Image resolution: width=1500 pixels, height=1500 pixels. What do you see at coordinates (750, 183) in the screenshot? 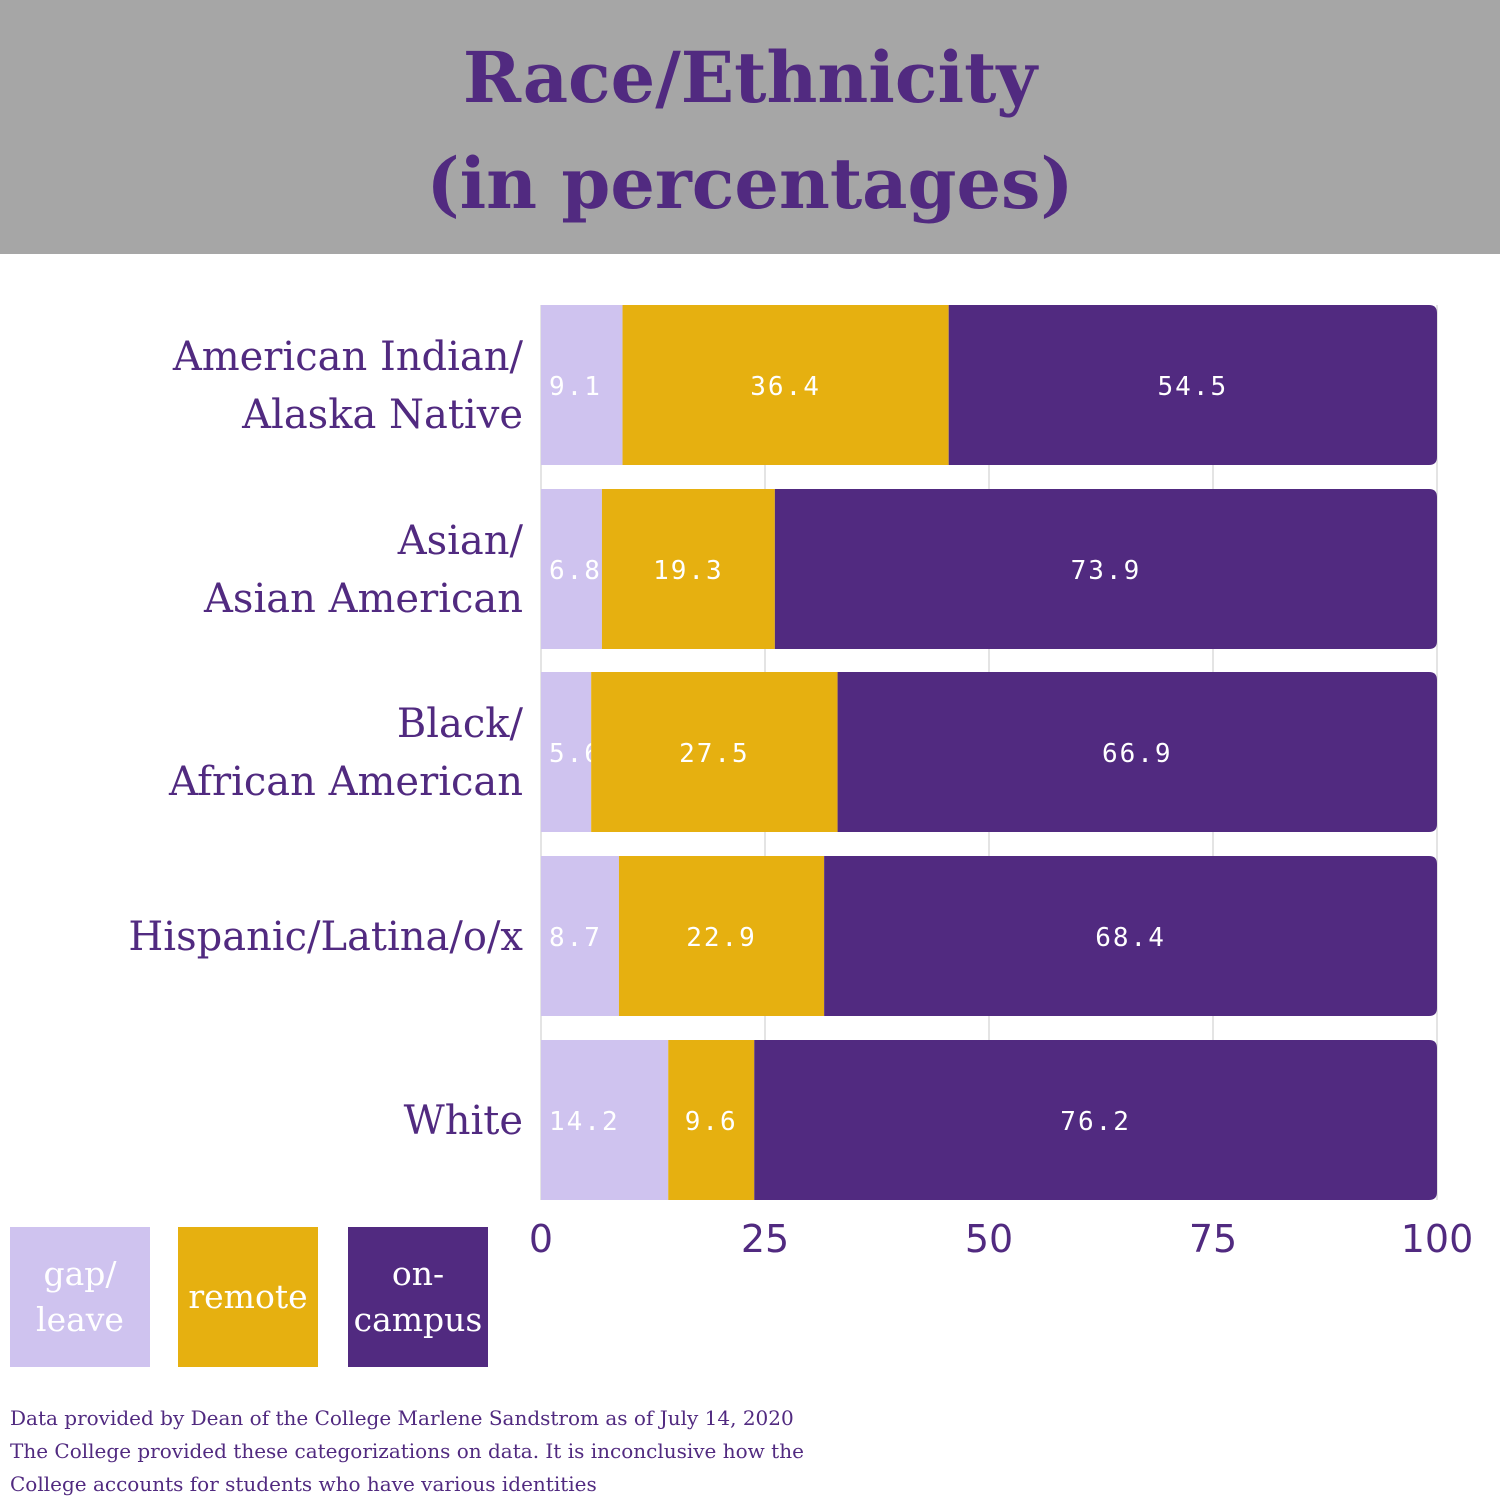
I see `chart-title-line-2: (in percentages)` at bounding box center [750, 183].